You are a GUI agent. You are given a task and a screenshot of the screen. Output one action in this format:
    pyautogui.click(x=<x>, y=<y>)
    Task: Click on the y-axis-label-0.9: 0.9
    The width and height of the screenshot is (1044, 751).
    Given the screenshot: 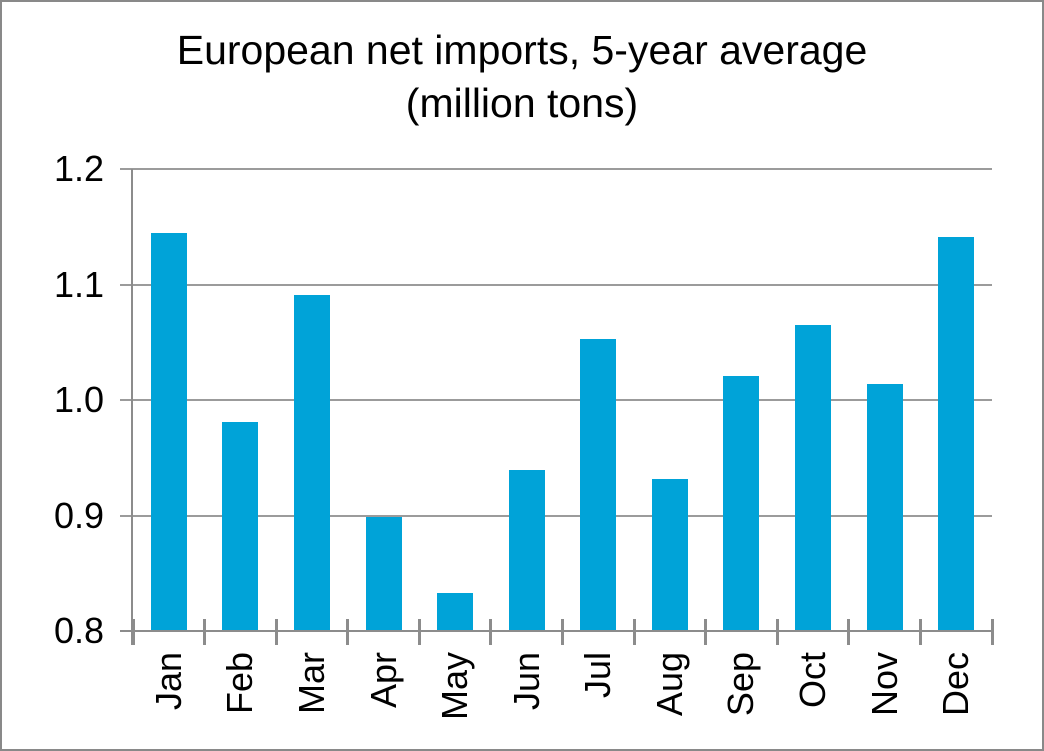 What is the action you would take?
    pyautogui.click(x=78, y=515)
    